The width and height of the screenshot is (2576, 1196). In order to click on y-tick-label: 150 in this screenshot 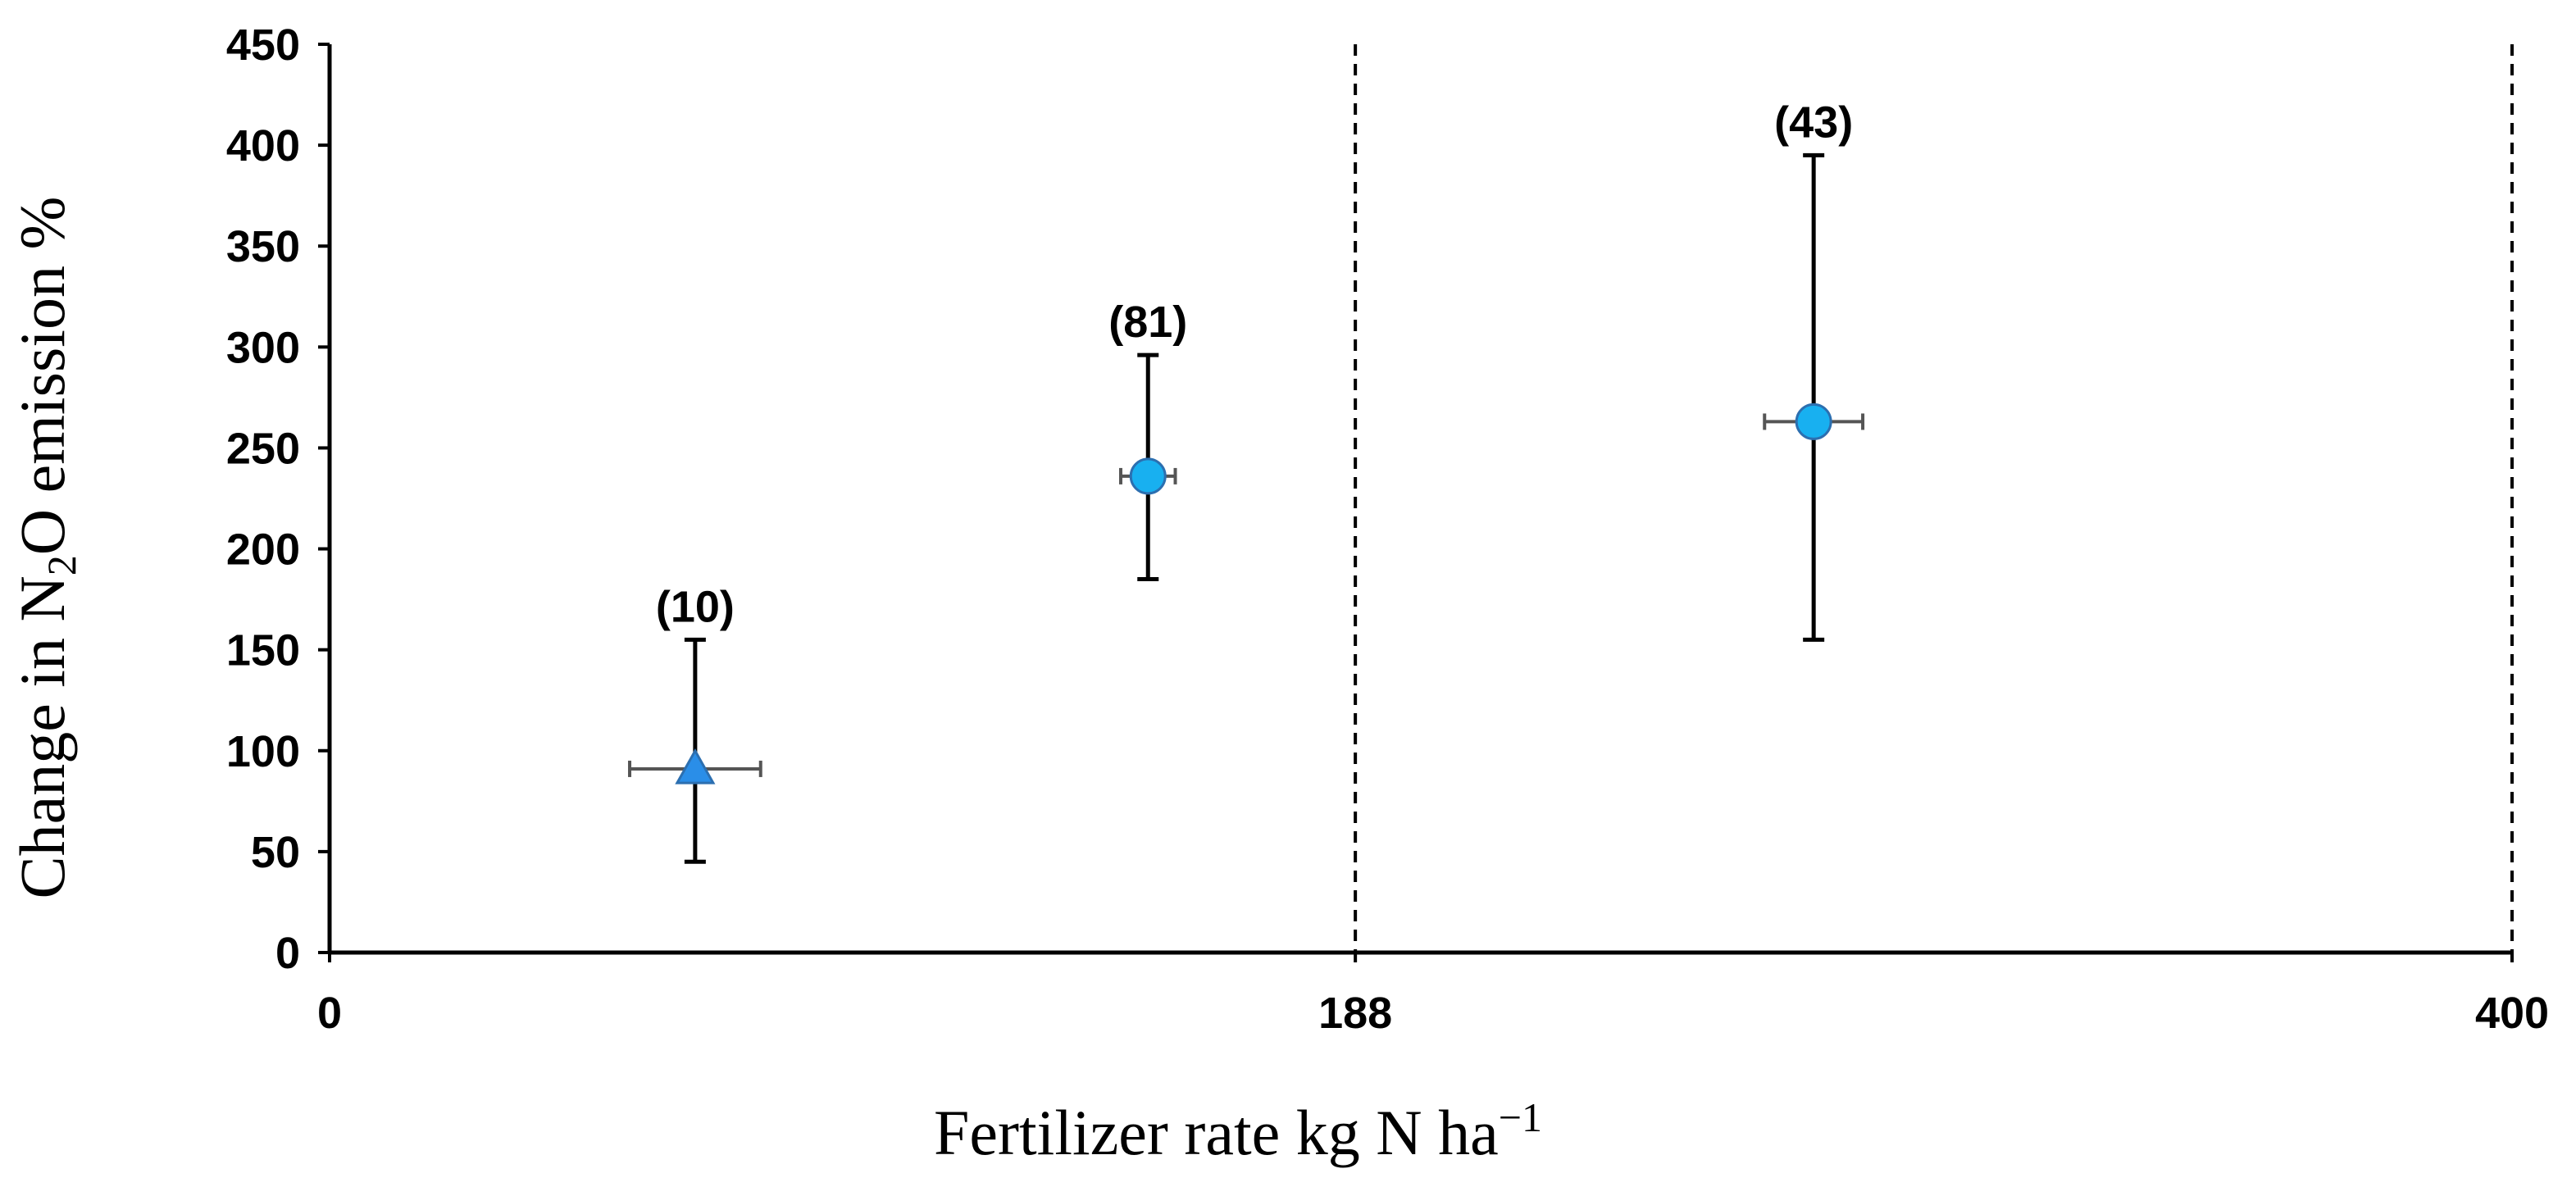, I will do `click(263, 651)`.